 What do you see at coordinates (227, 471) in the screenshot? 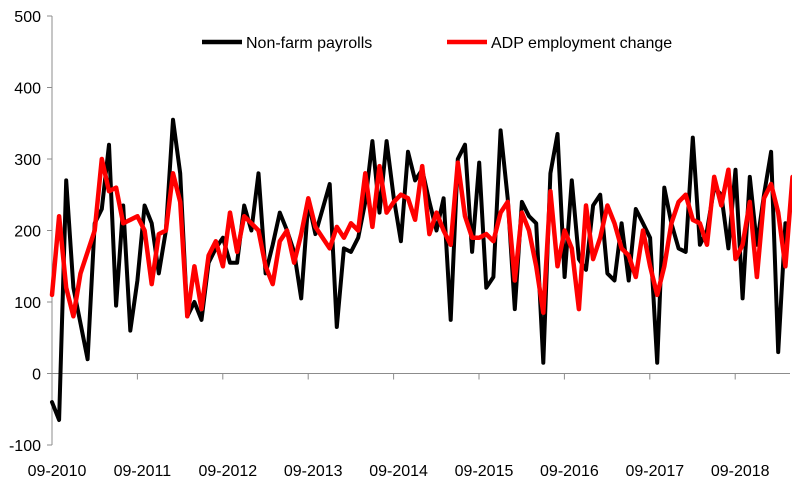
I see `x-tick-label: 09-2012` at bounding box center [227, 471].